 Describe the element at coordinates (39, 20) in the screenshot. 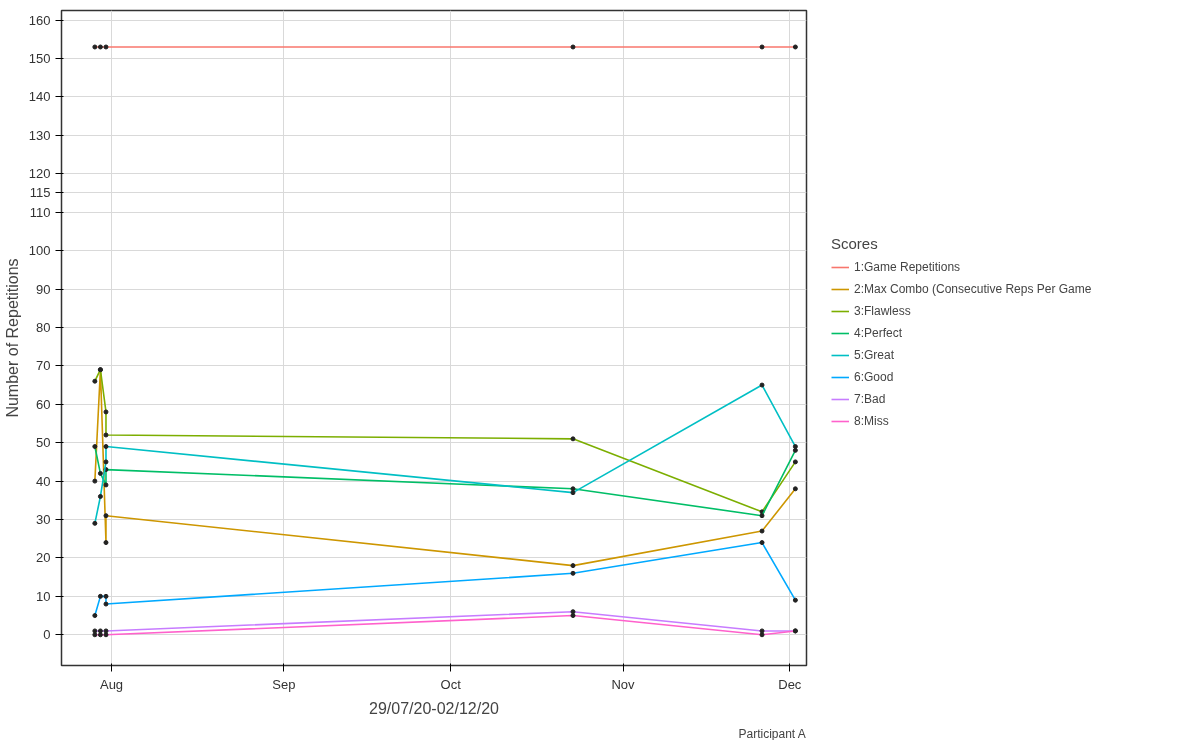

I see `y-tick-label: 160` at that location.